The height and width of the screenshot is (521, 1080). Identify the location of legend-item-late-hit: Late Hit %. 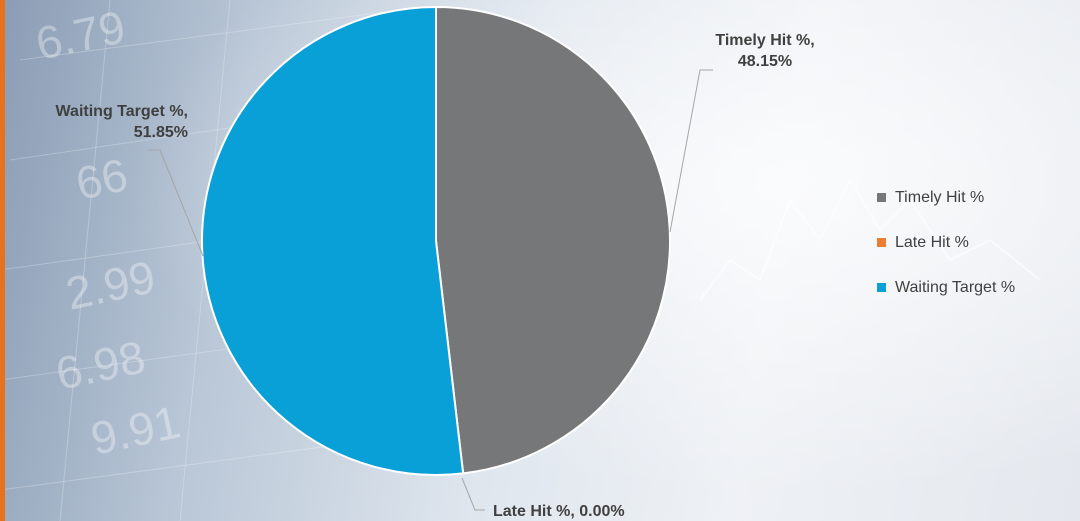
(946, 242).